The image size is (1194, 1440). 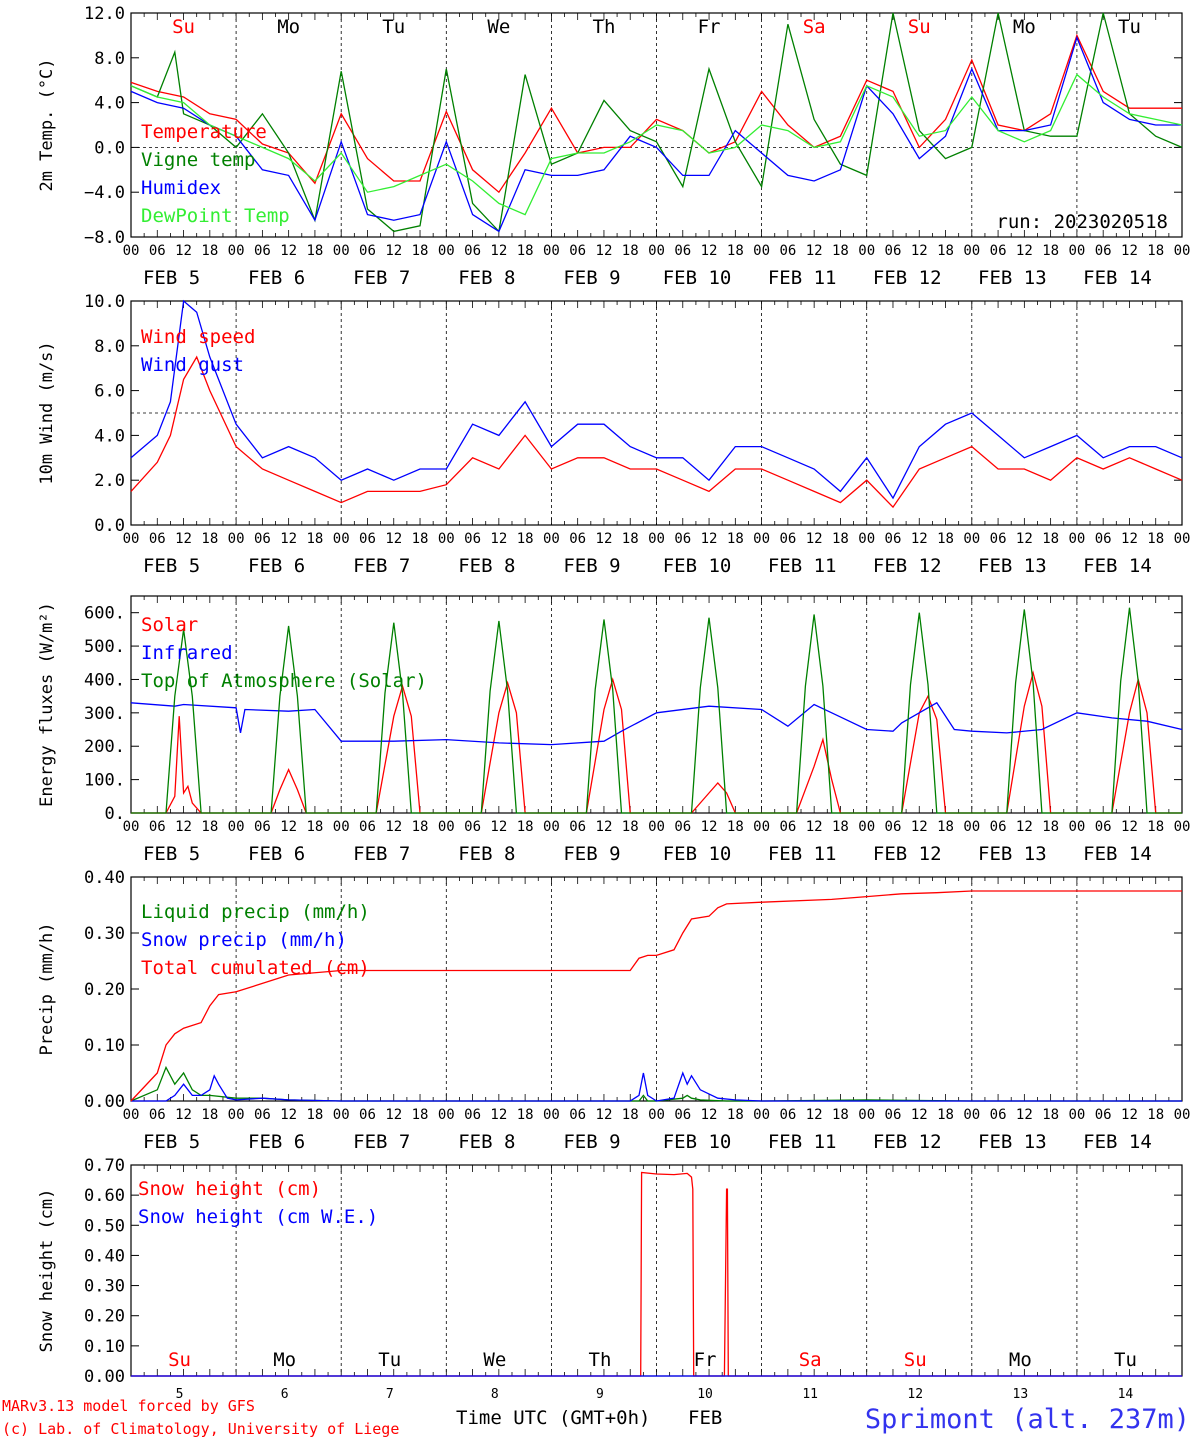 What do you see at coordinates (705, 1394) in the screenshot?
I see `panel5-day-number: 10` at bounding box center [705, 1394].